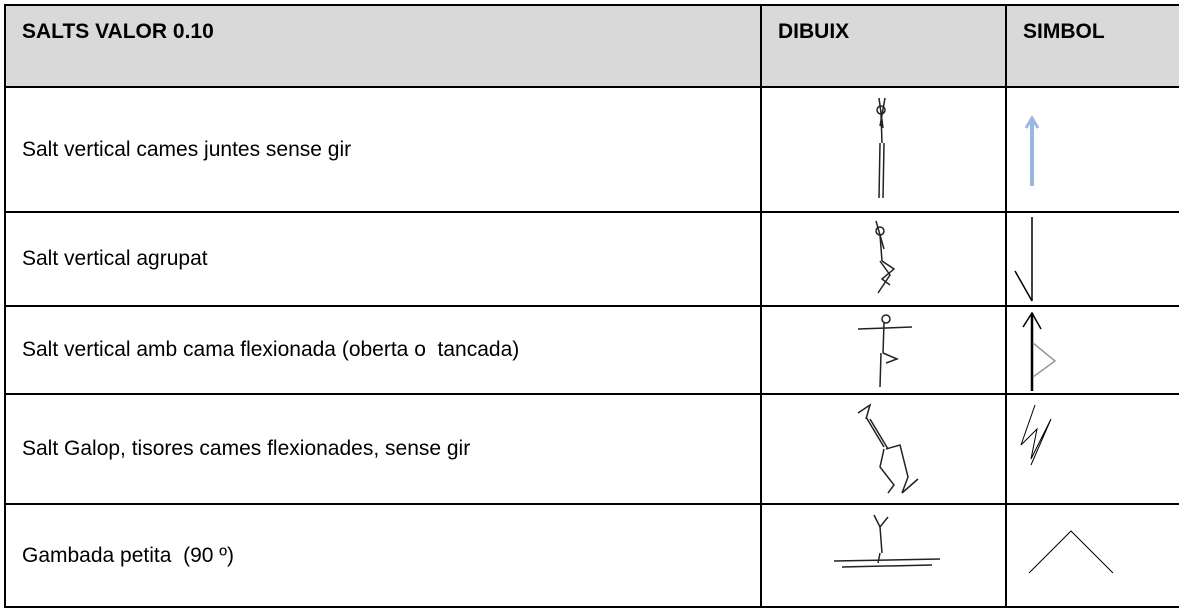  What do you see at coordinates (128, 555) in the screenshot?
I see `row-text: Gambada petita (90 º)` at bounding box center [128, 555].